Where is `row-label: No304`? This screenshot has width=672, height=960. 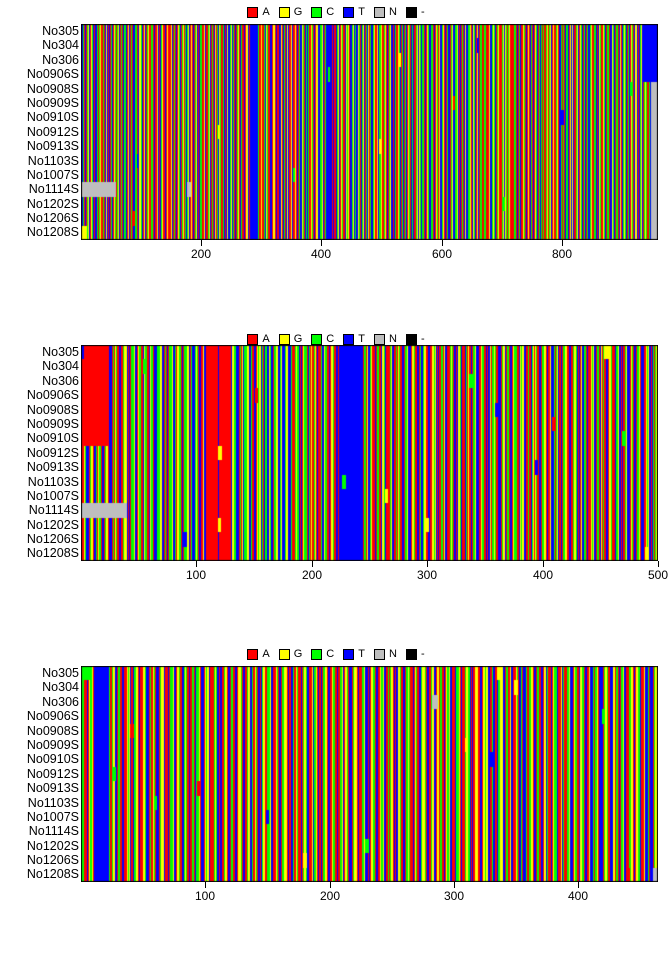 row-label: No304 is located at coordinates (60, 366).